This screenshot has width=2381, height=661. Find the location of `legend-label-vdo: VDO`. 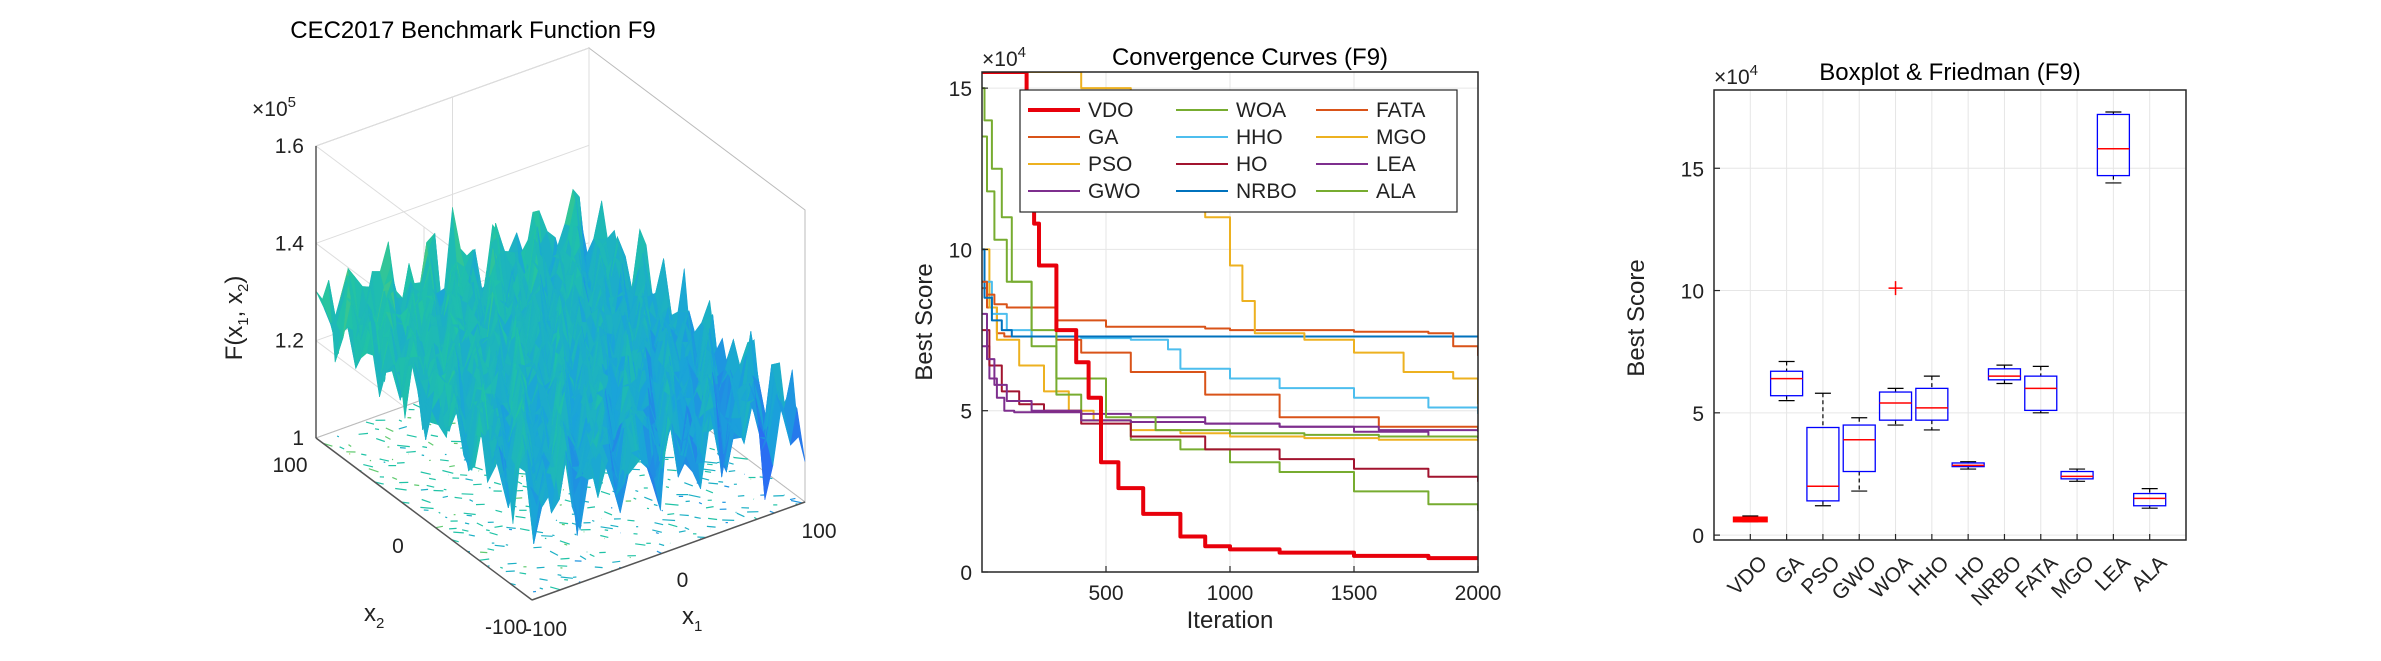

legend-label-vdo: VDO is located at coordinates (1111, 110).